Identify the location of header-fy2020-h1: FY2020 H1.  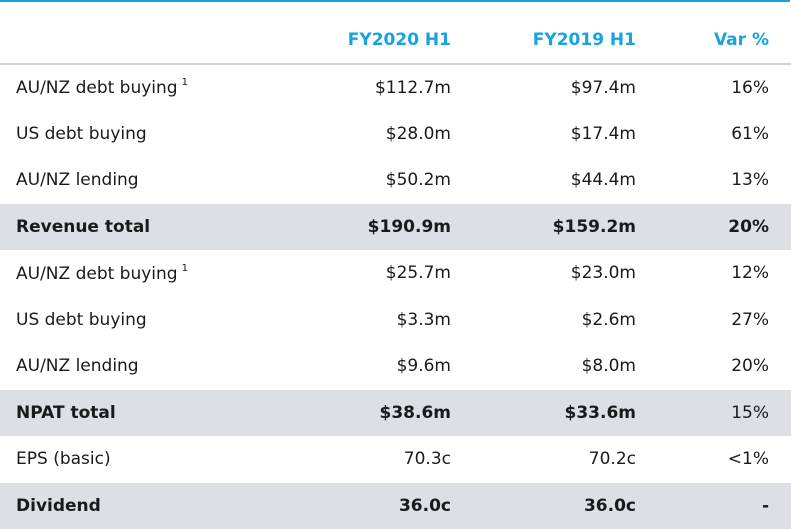
(364, 40).